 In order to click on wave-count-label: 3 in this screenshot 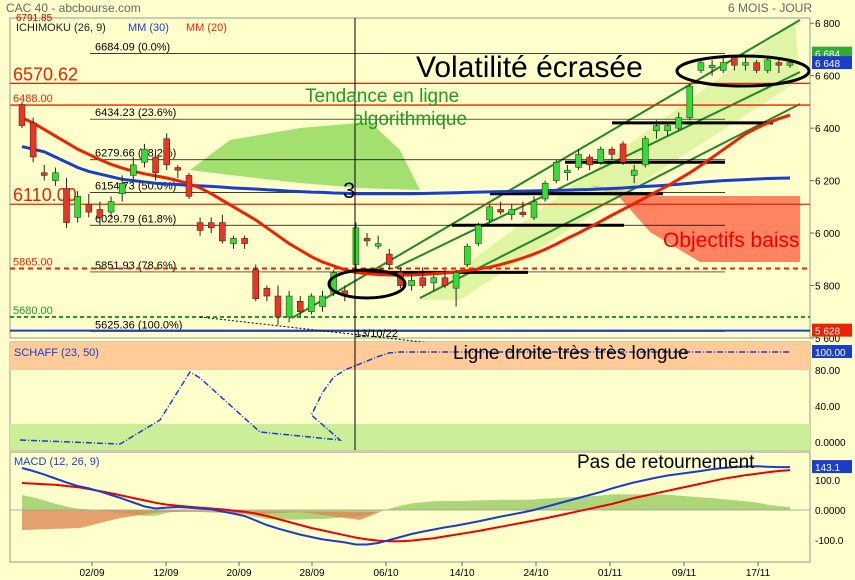, I will do `click(349, 190)`.